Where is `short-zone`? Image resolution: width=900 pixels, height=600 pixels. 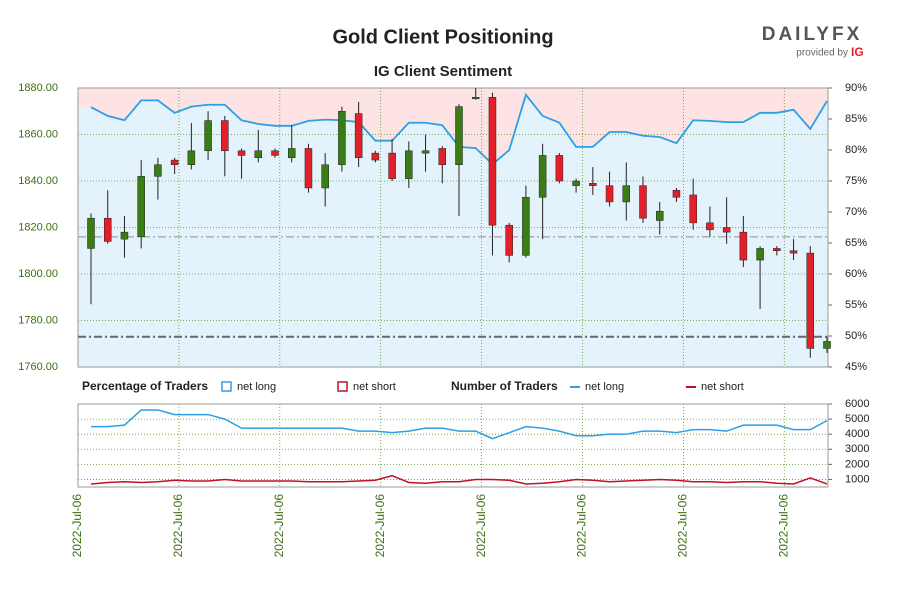
short-zone is located at coordinates (453, 126).